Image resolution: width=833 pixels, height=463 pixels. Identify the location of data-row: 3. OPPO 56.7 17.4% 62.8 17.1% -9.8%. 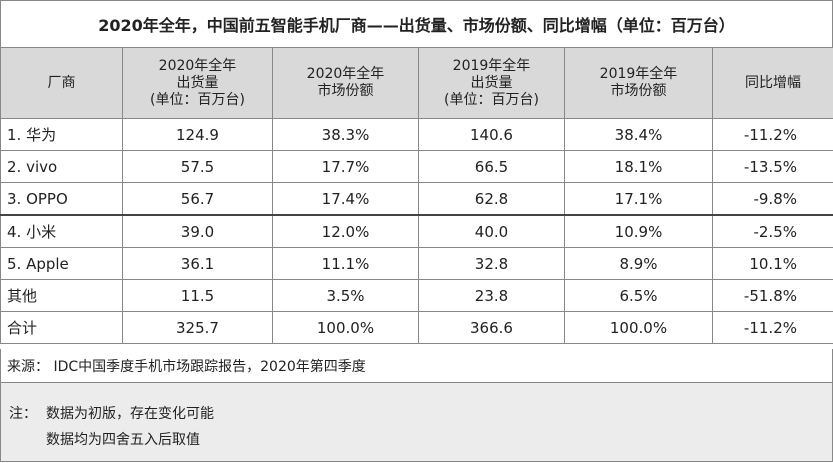
(416, 199).